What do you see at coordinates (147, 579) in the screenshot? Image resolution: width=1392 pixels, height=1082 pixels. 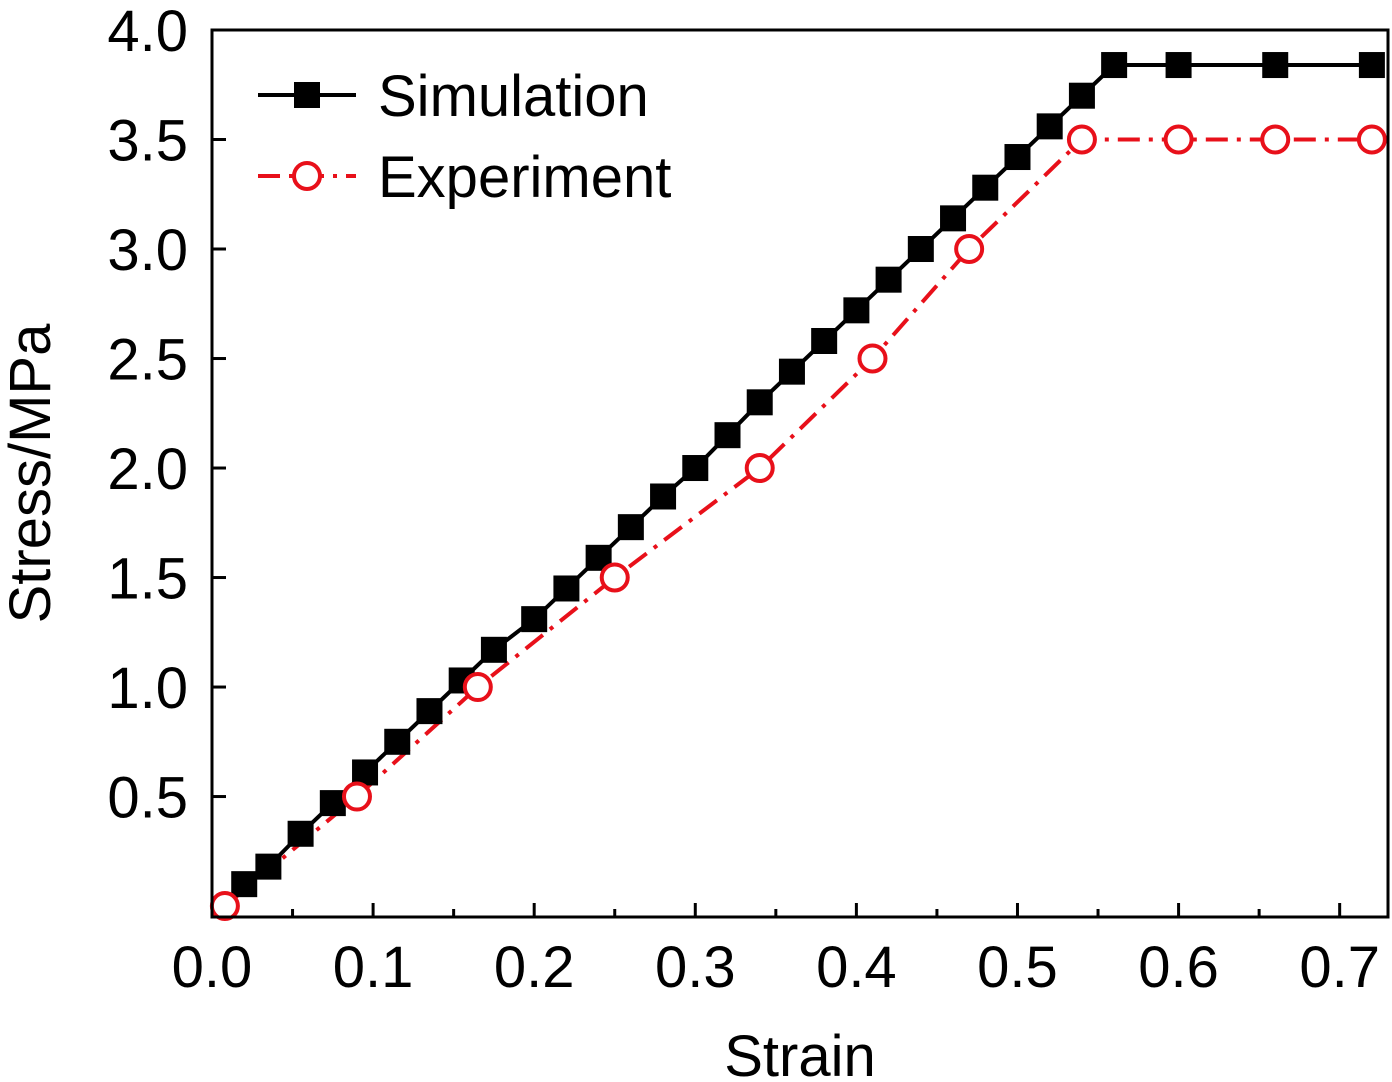 I see `y-tick-label: 1.5` at bounding box center [147, 579].